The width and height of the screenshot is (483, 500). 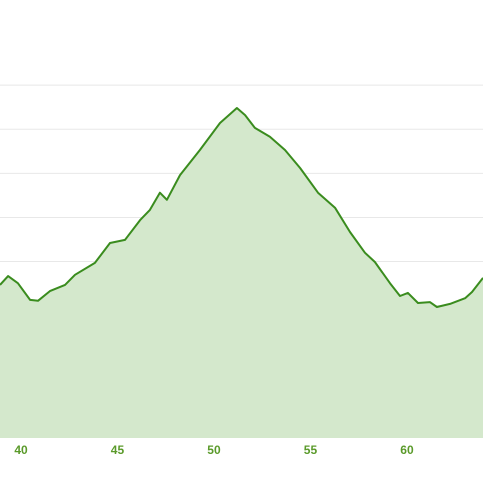 I want to click on x-tick-label: 60, so click(x=407, y=450).